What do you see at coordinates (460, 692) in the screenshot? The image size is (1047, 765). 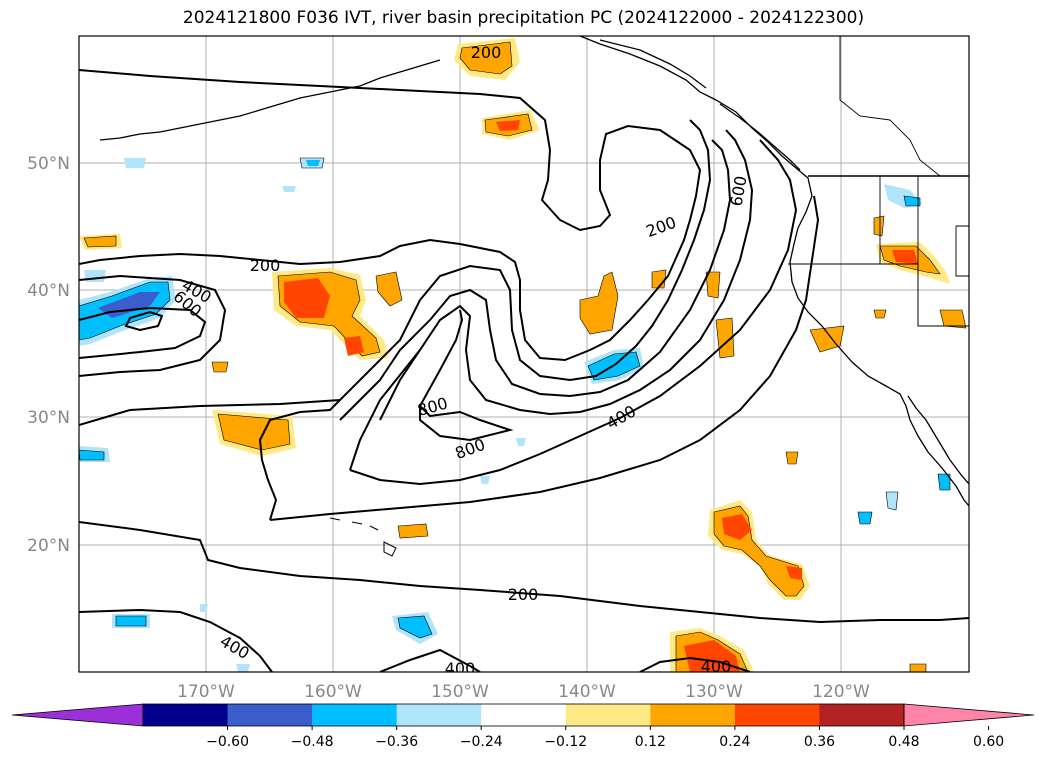 I see `lon-label: 150°W` at bounding box center [460, 692].